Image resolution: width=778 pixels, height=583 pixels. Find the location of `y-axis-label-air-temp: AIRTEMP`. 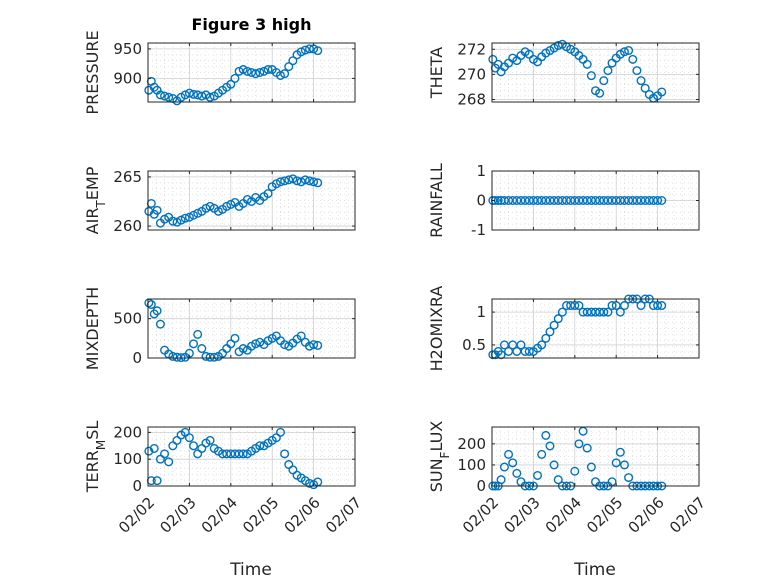

y-axis-label-air-temp: AIRTEMP is located at coordinates (95, 200).